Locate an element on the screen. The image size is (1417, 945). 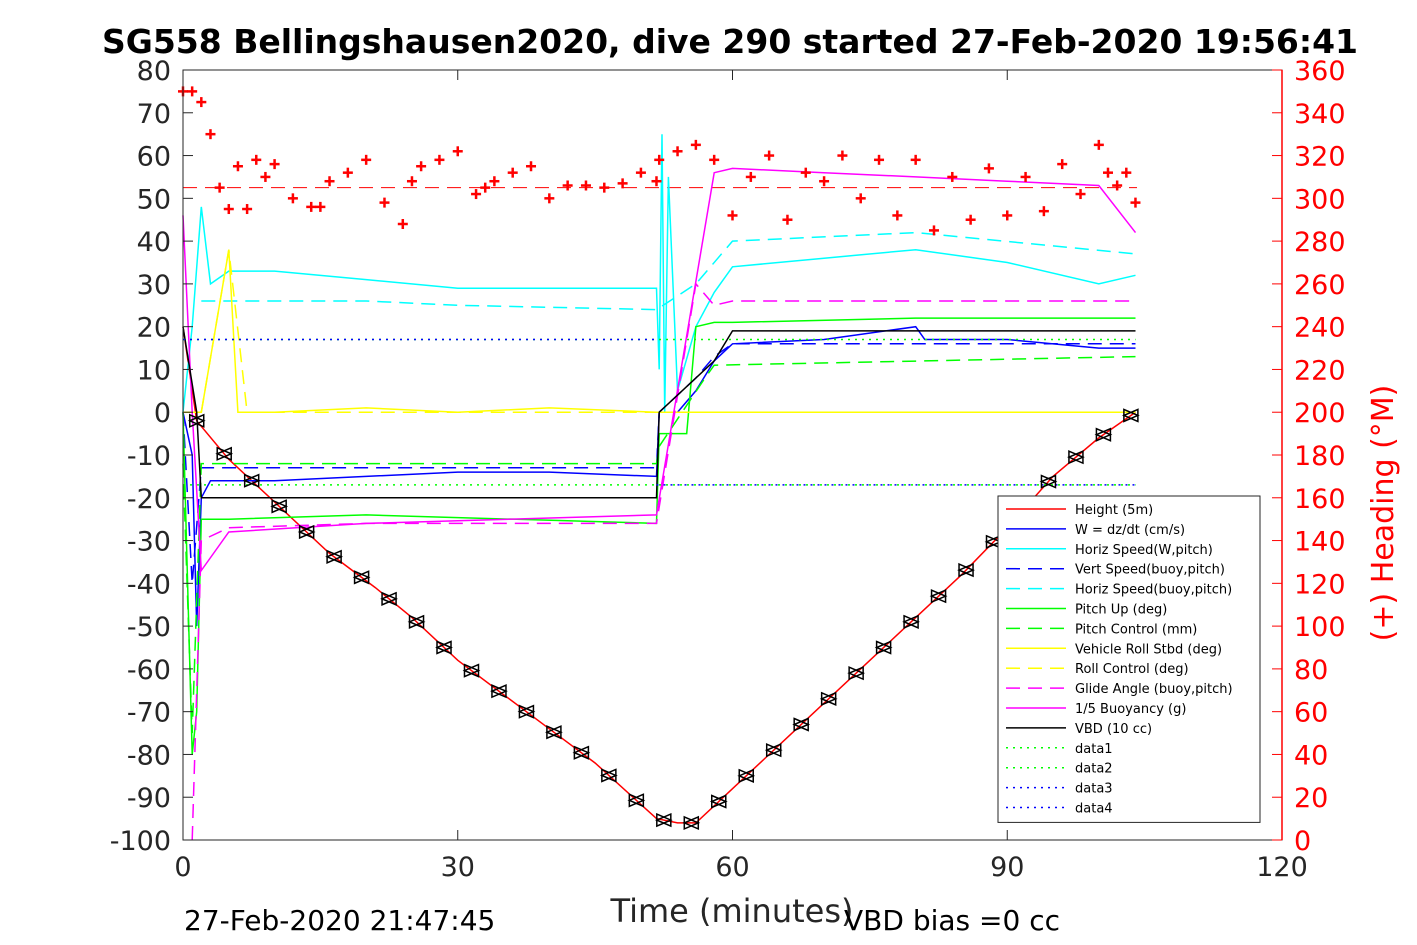
y-tick-label-right: 60 is located at coordinates (1311, 713).